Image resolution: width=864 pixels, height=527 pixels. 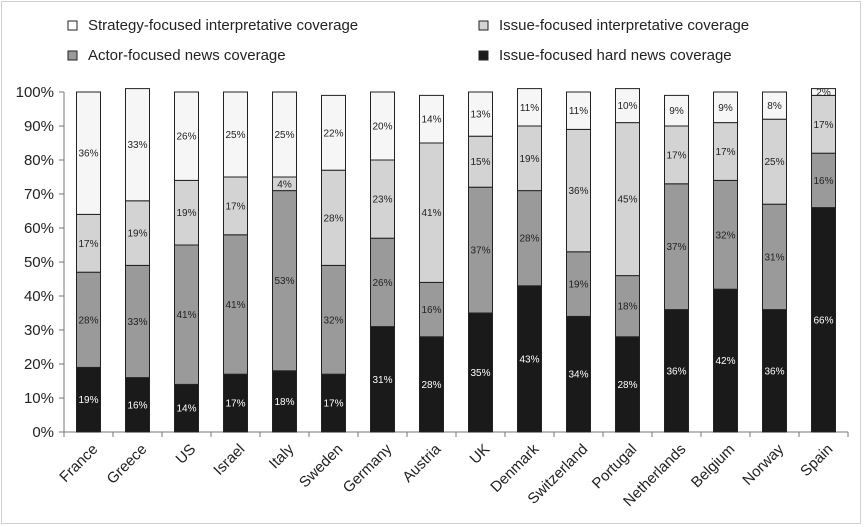 I want to click on data-label-sweden-series-1: 32%, so click(x=333, y=320).